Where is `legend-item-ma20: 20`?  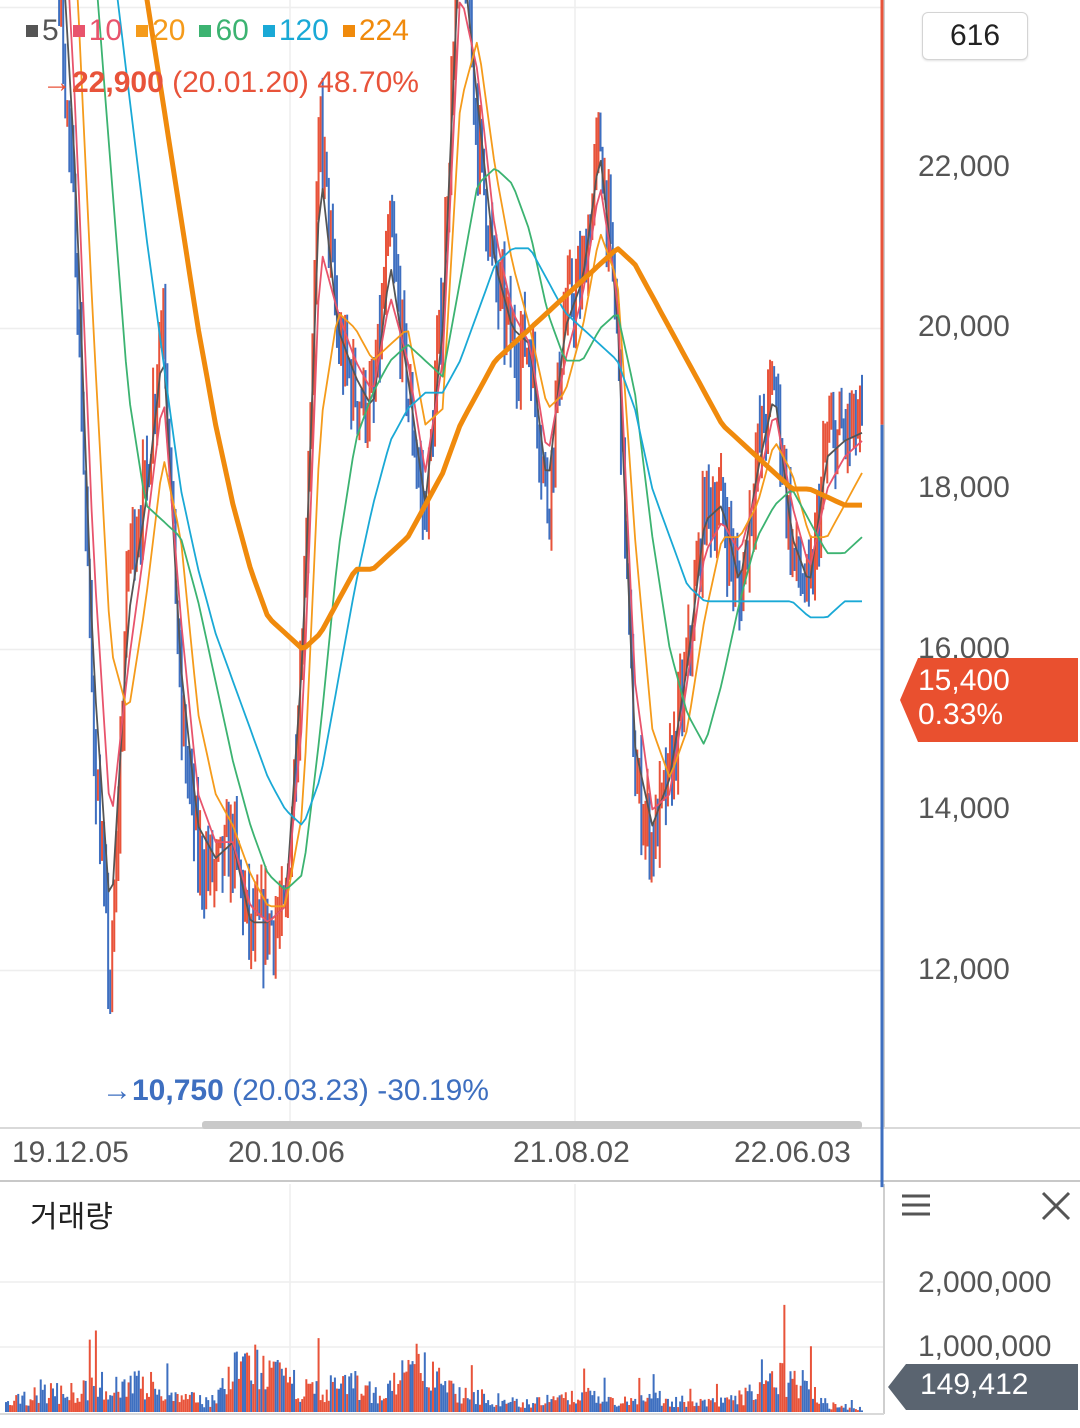 legend-item-ma20: 20 is located at coordinates (160, 31).